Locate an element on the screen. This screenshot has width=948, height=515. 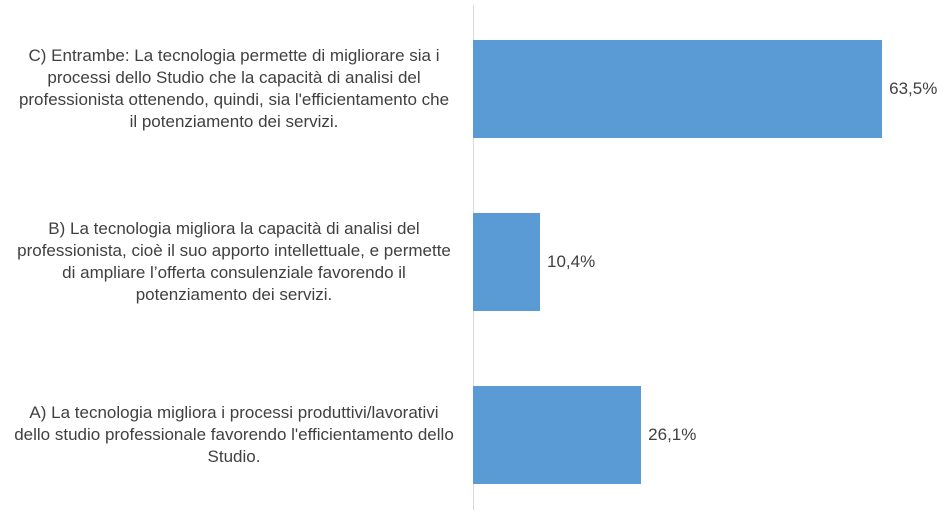
value-label: 10,4% is located at coordinates (571, 261).